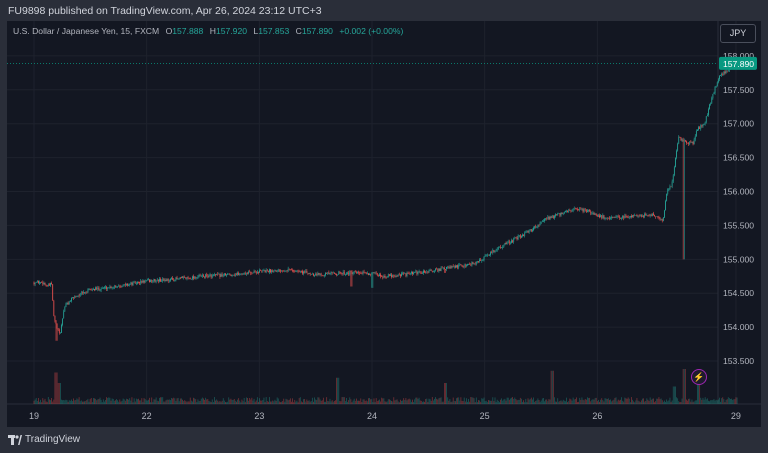 The image size is (768, 453). Describe the element at coordinates (738, 192) in the screenshot. I see `price-tick-label: 156.000` at that location.